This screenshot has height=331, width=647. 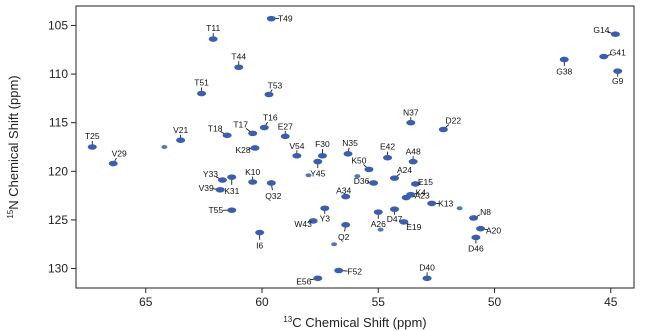 I want to click on peak-label: G14, so click(x=601, y=30).